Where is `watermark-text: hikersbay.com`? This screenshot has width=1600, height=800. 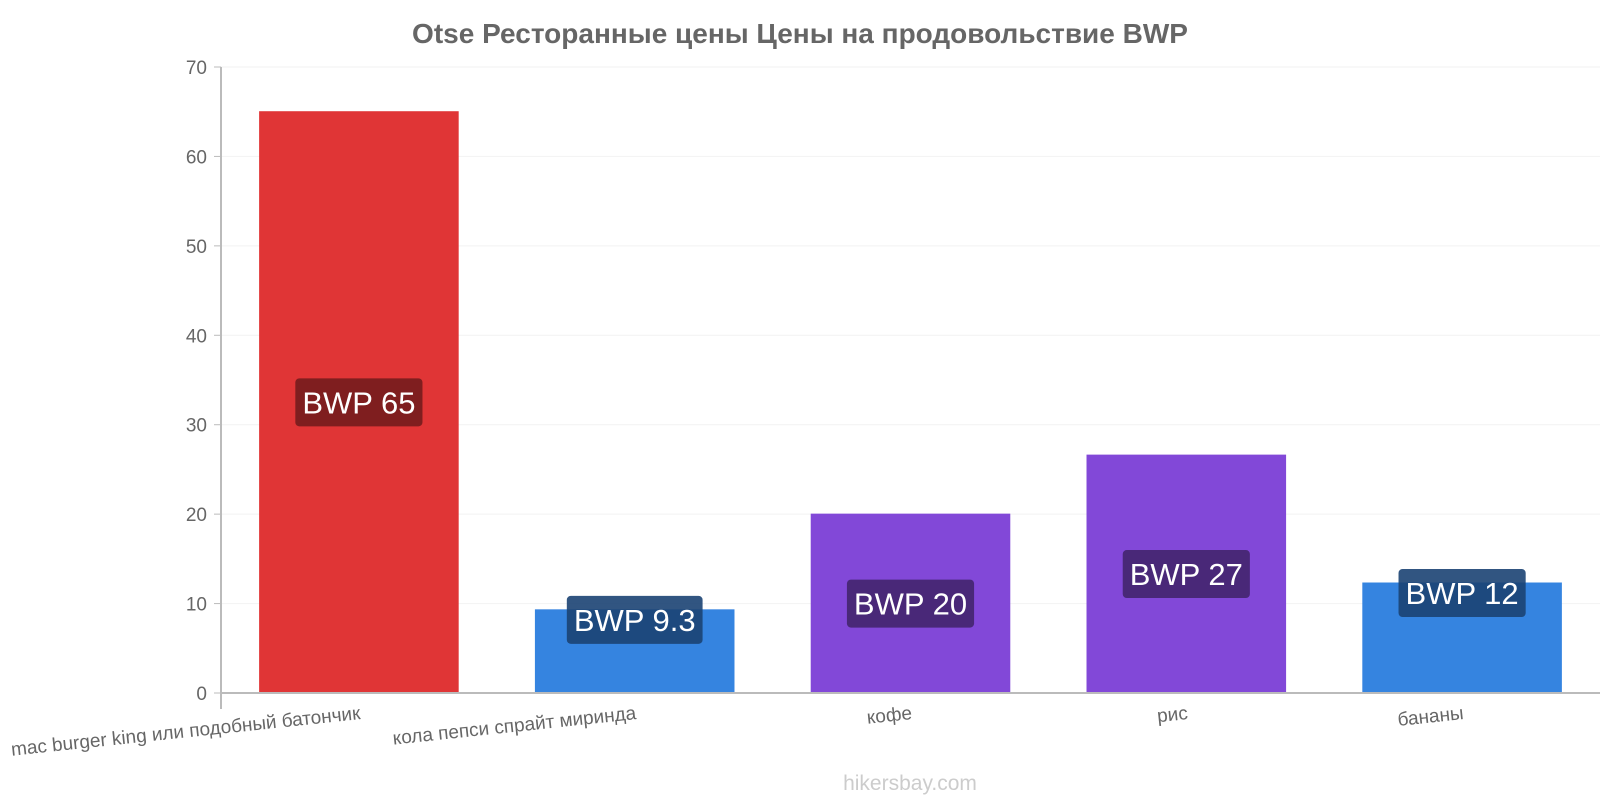 watermark-text: hikersbay.com is located at coordinates (910, 783).